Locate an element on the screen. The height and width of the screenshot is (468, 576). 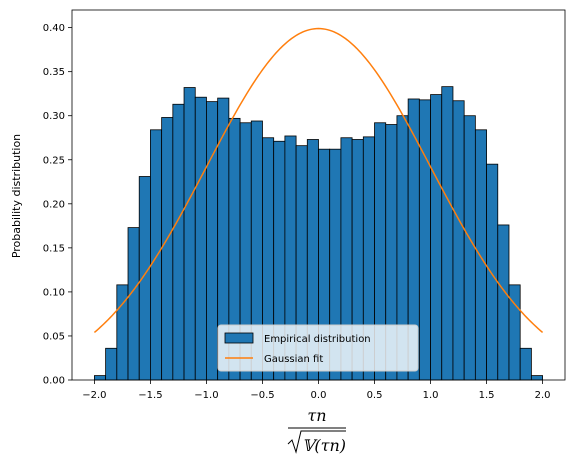
y-tick-label: 0.00 is located at coordinates (54, 381).